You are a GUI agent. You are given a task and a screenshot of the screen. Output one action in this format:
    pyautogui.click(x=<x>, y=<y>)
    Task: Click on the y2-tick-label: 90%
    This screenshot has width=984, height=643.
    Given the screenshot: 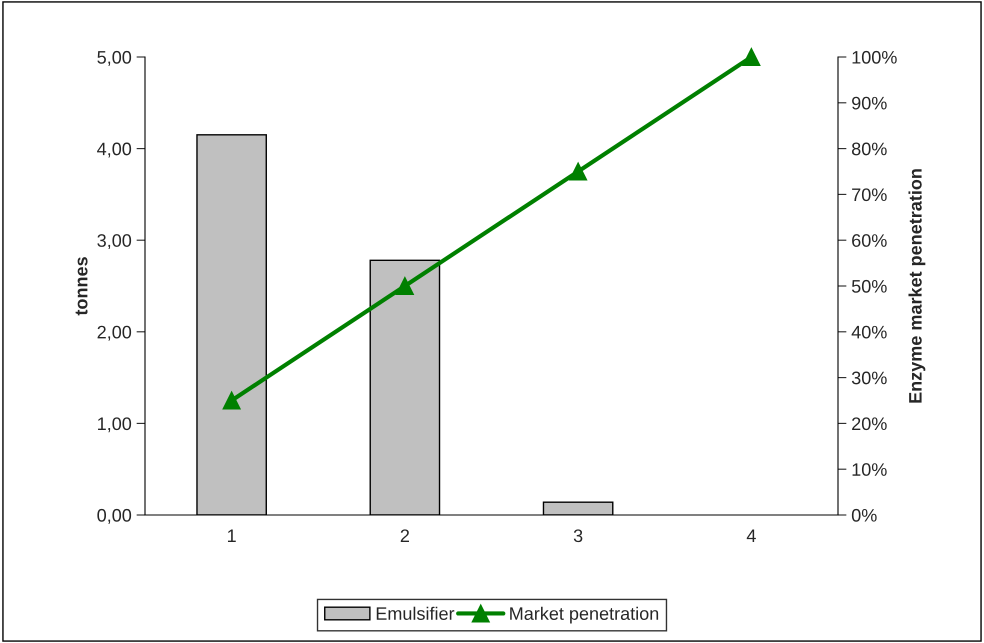 What is the action you would take?
    pyautogui.click(x=869, y=103)
    